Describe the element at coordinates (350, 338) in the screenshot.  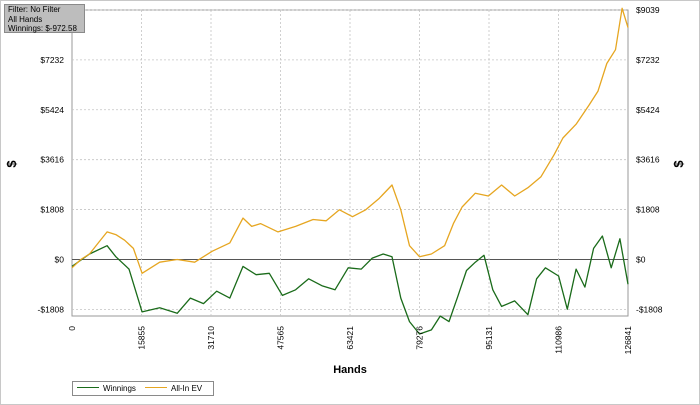
I see `x-tick-label: 63421` at that location.